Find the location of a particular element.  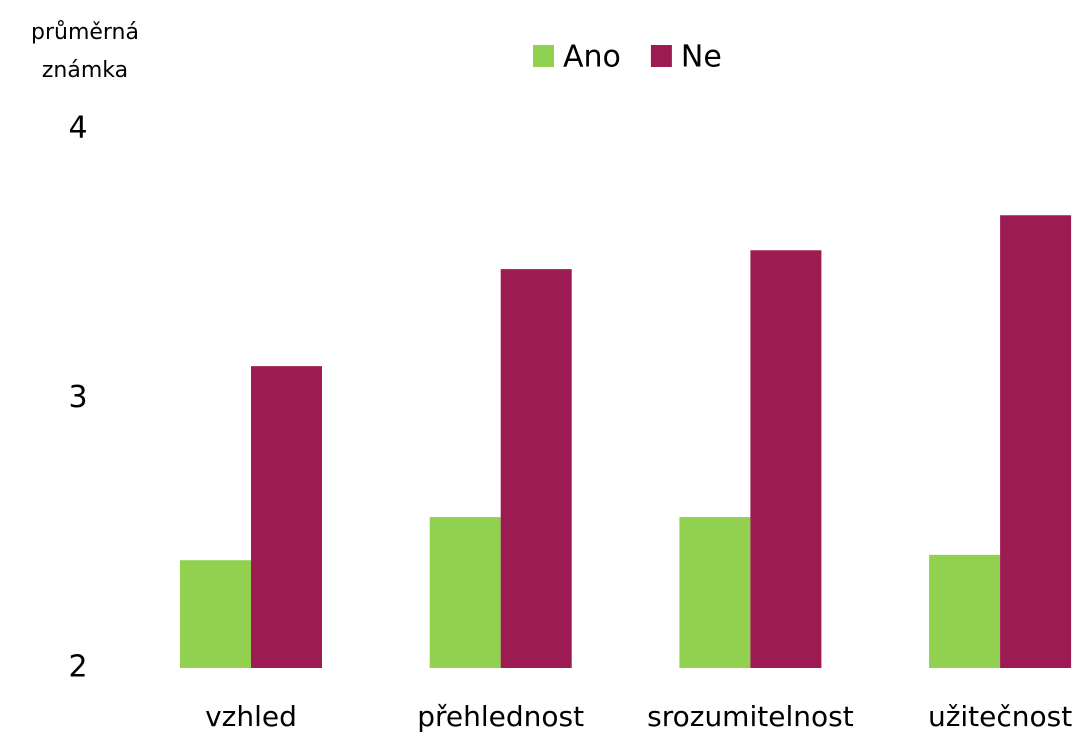

legend-label: Ne is located at coordinates (701, 57).